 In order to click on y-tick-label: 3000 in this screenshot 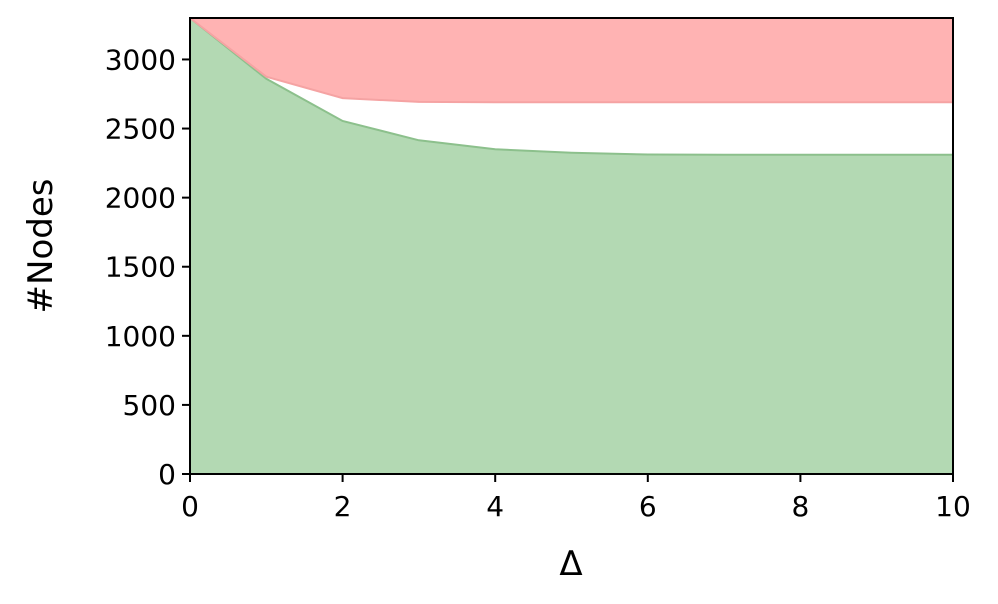, I will do `click(140, 59)`.